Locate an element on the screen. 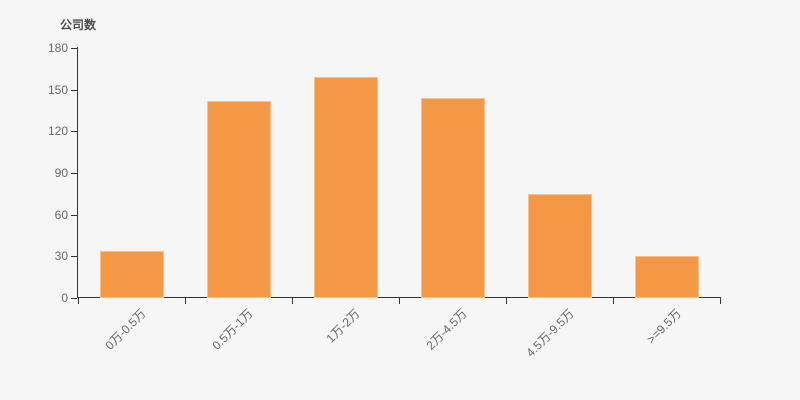 This screenshot has width=800, height=400. y-tick-label: 90 is located at coordinates (61, 173).